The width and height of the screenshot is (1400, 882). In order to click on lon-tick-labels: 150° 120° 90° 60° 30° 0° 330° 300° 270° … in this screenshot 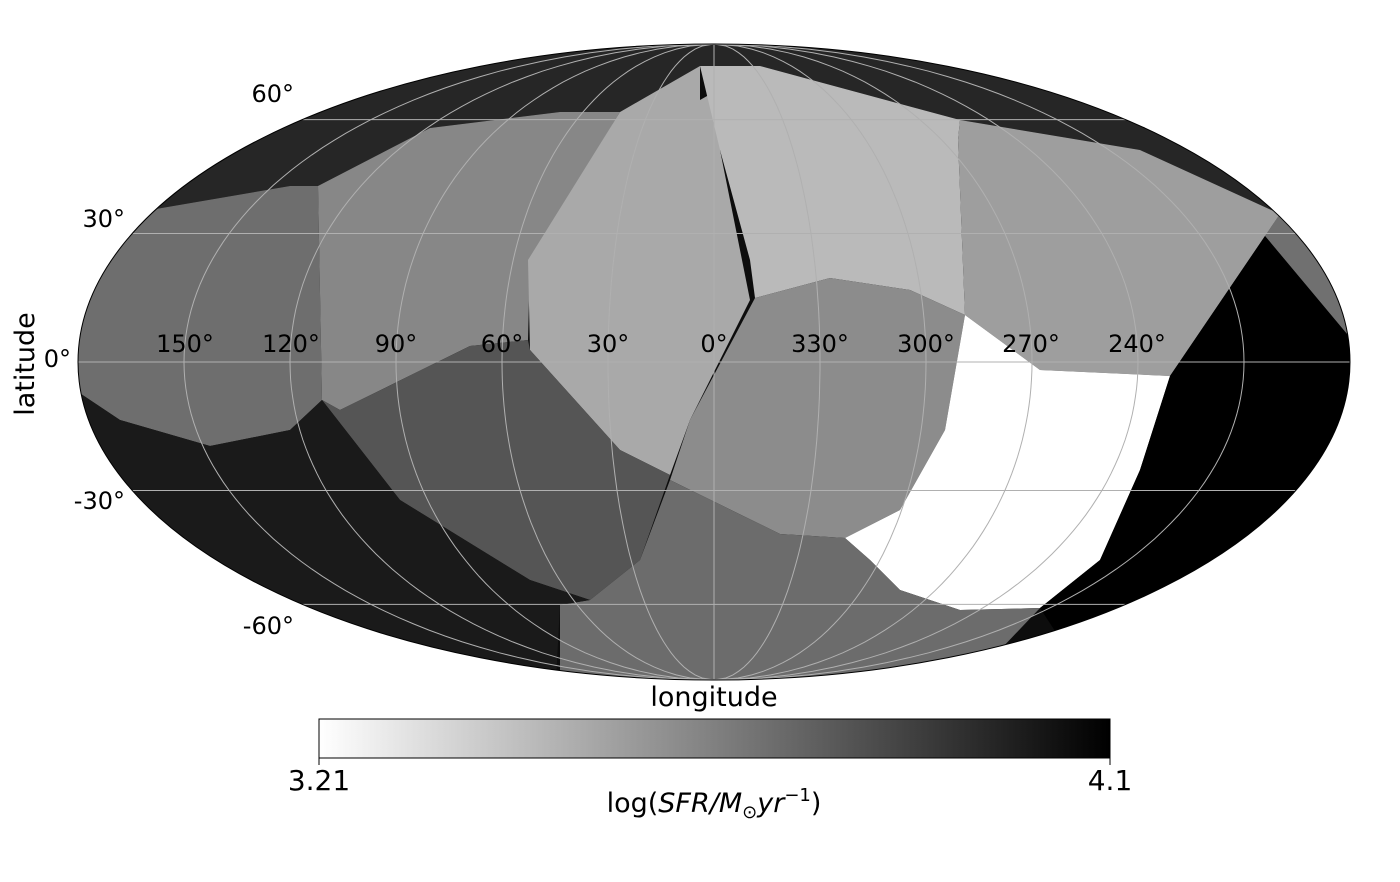, I will do `click(661, 344)`.